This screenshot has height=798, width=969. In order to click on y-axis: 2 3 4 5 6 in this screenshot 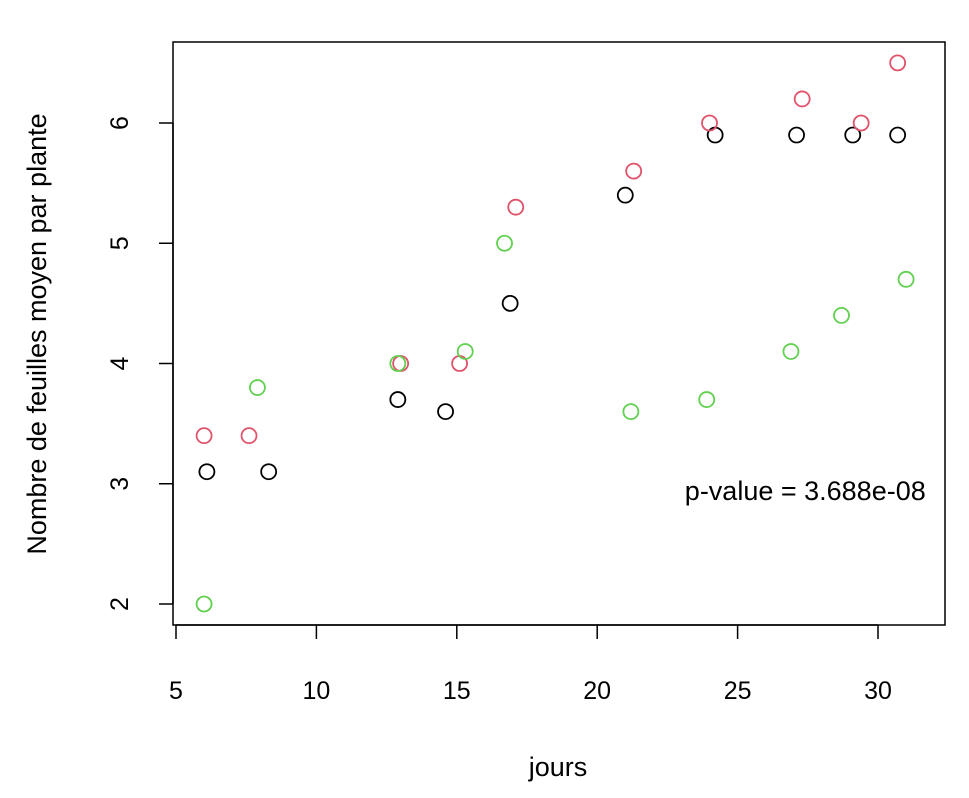, I will do `click(140, 363)`.